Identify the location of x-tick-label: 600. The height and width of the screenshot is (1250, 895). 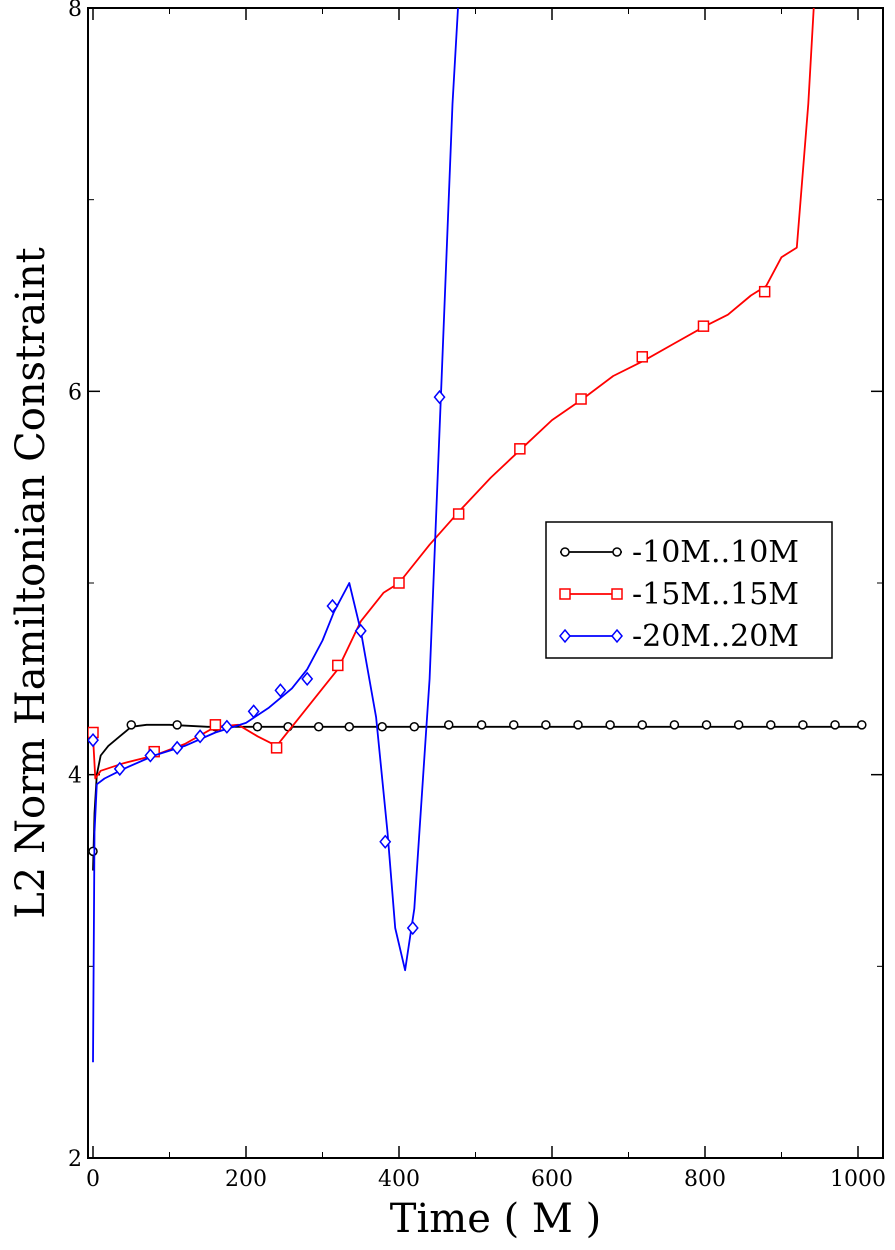
(552, 1179).